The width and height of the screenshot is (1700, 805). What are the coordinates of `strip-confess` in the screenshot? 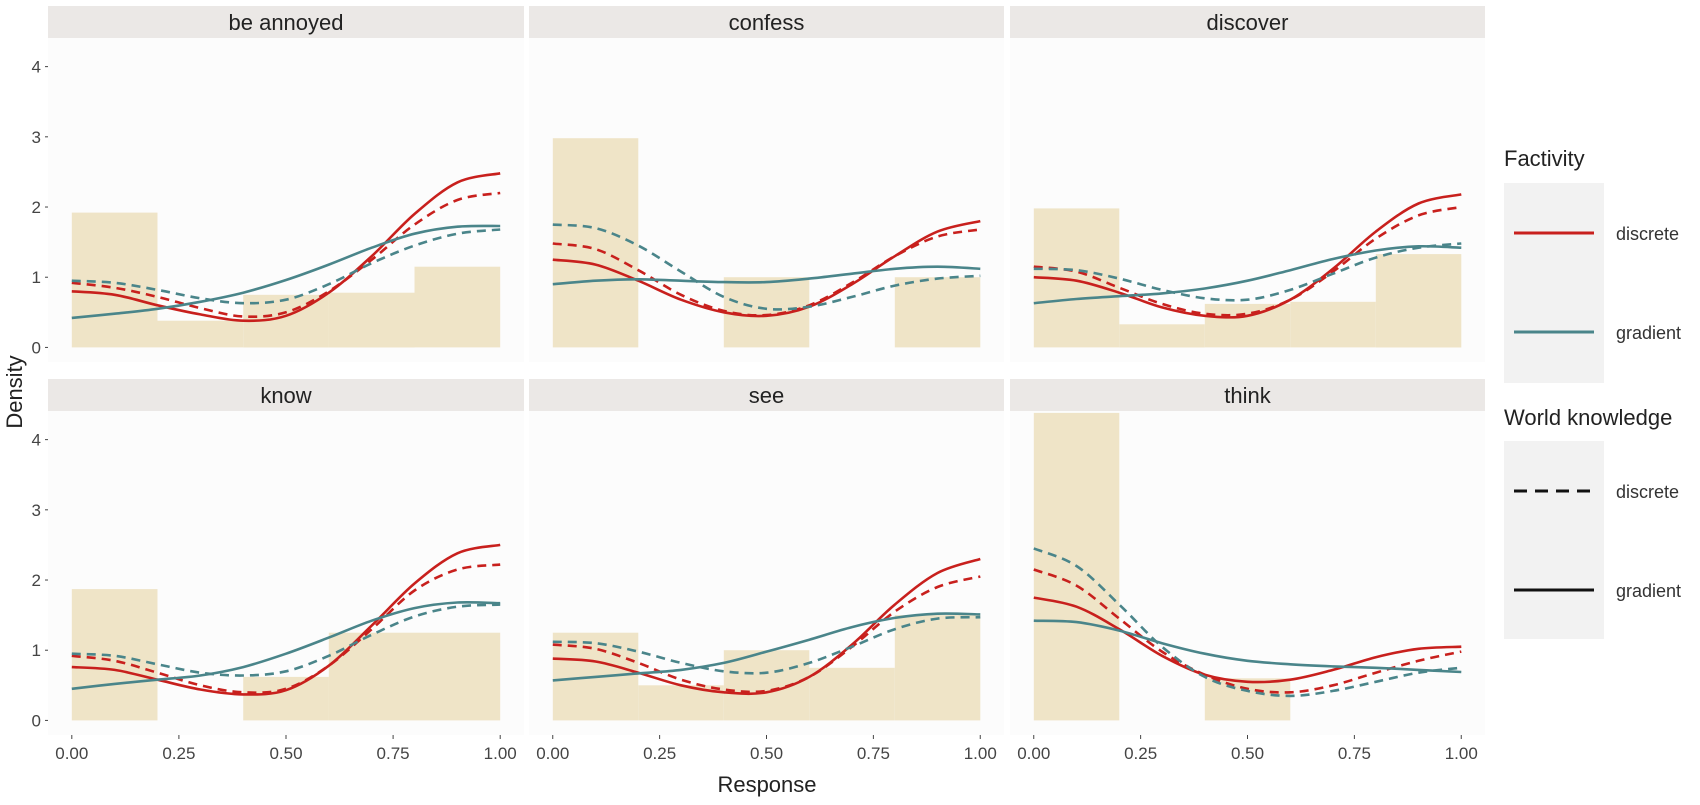 It's located at (766, 22).